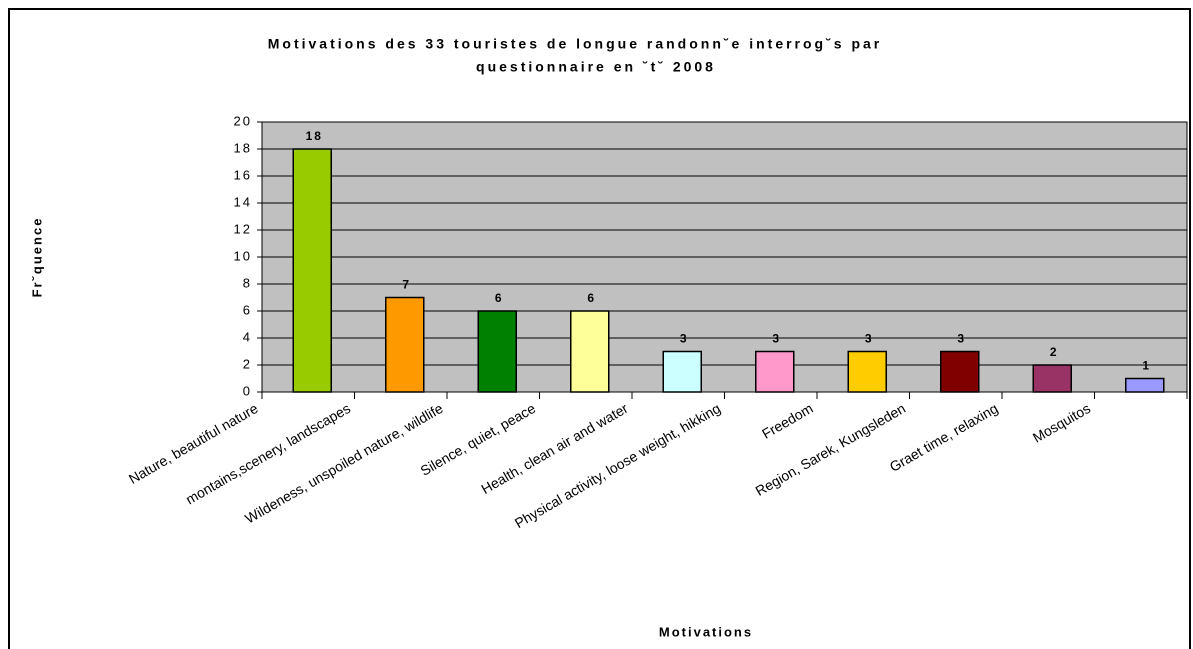 The width and height of the screenshot is (1193, 649). What do you see at coordinates (314, 136) in the screenshot?
I see `value-label: 18` at bounding box center [314, 136].